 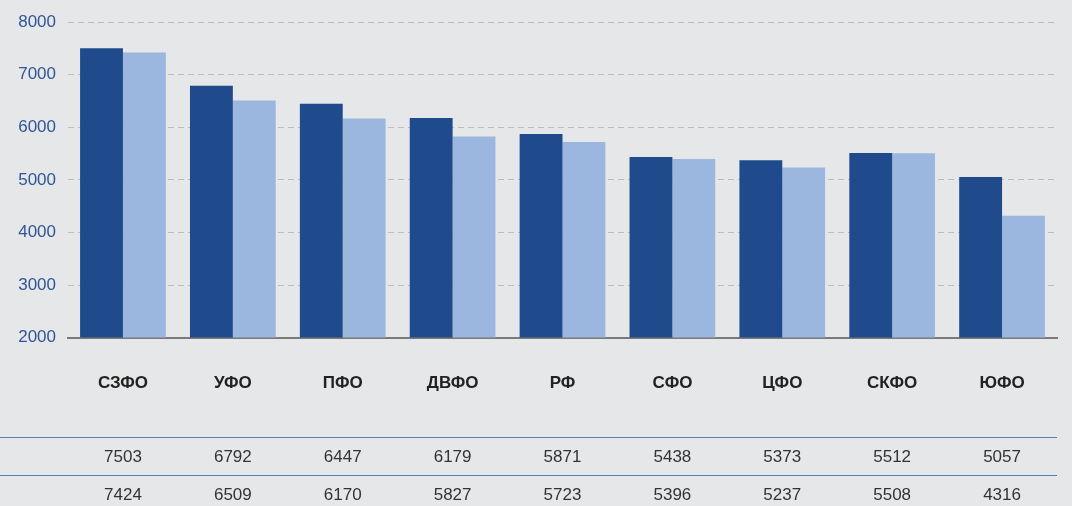 What do you see at coordinates (233, 383) in the screenshot?
I see `x-tick-label: УФО` at bounding box center [233, 383].